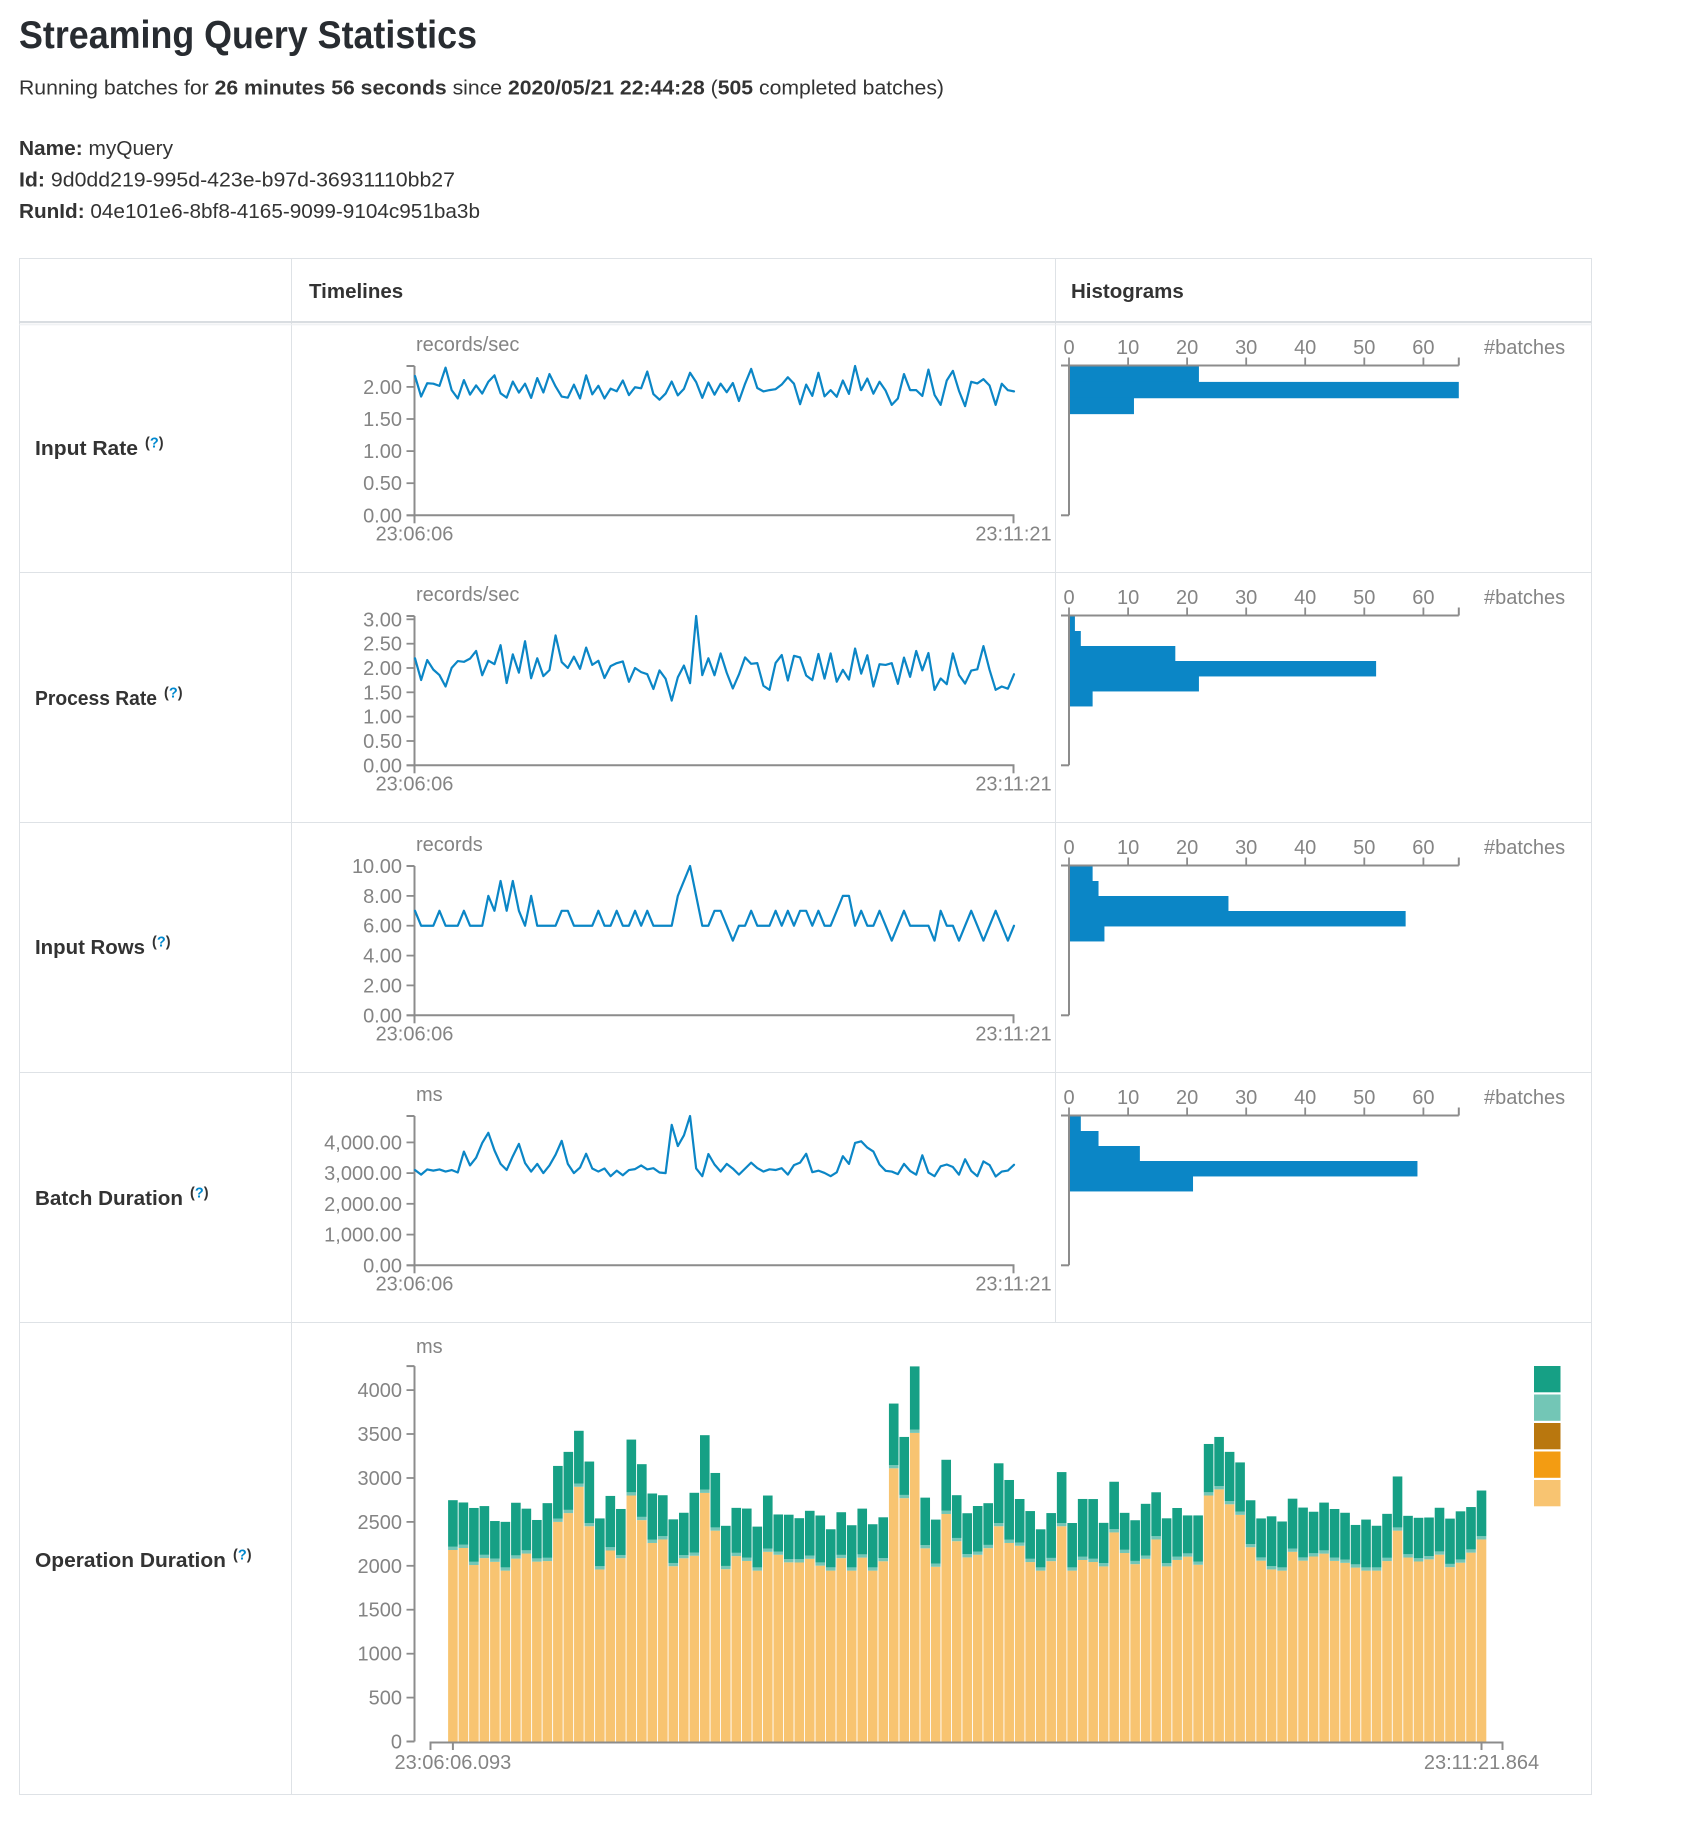 This screenshot has height=1825, width=1693. I want to click on svg-text: 3.00, so click(382, 620).